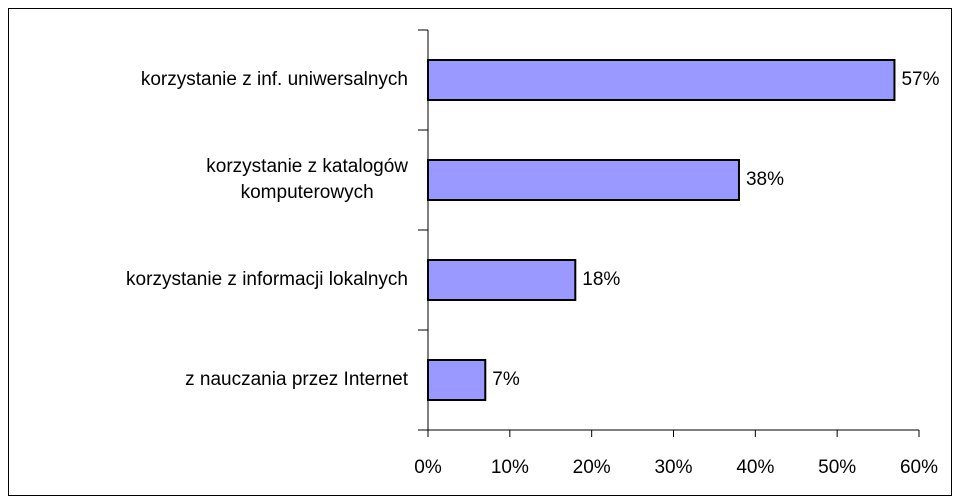 This screenshot has width=960, height=502. Describe the element at coordinates (919, 467) in the screenshot. I see `x-tick-label: 60%` at that location.